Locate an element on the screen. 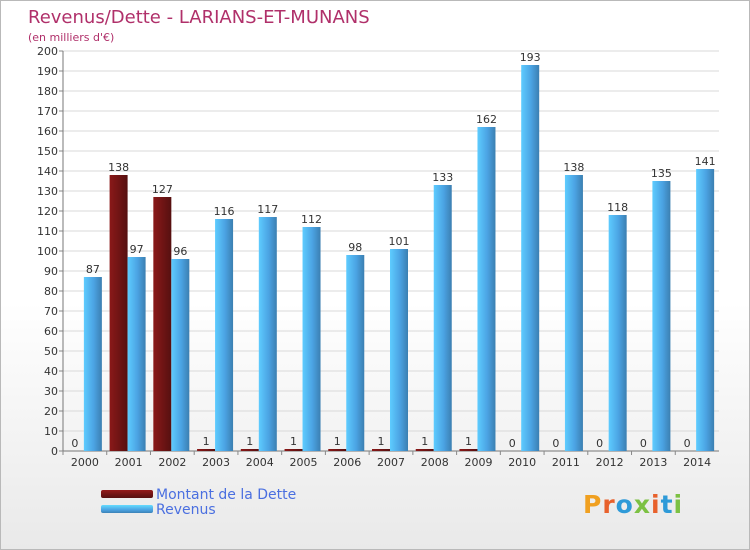  y-tick-label: 60 is located at coordinates (51, 331).